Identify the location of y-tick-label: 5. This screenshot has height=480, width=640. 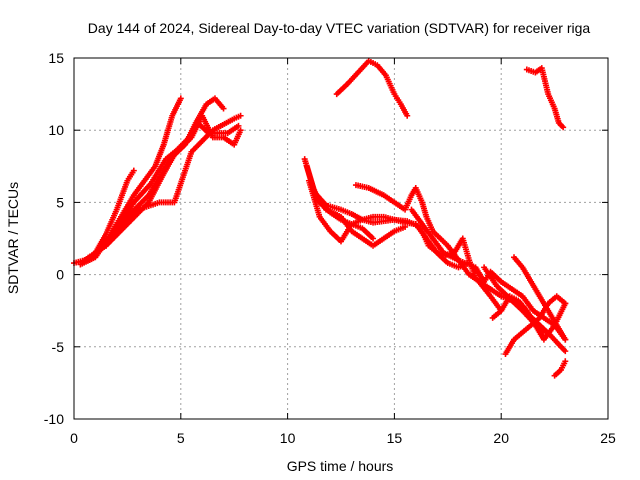
(60, 202).